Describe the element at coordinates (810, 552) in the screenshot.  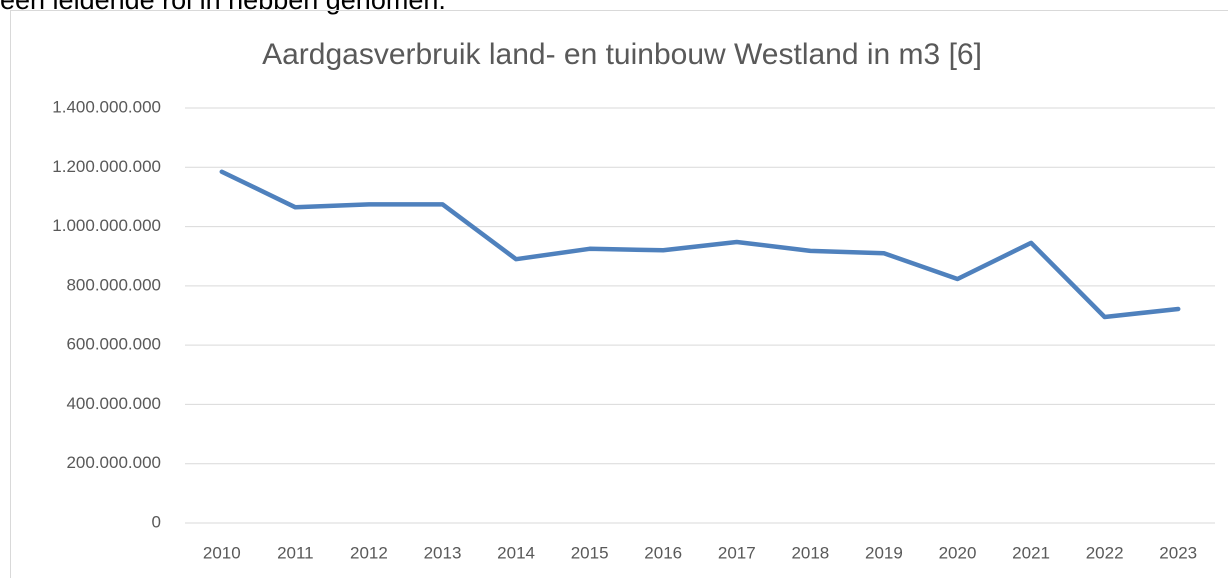
I see `x-tick-label: 2018` at that location.